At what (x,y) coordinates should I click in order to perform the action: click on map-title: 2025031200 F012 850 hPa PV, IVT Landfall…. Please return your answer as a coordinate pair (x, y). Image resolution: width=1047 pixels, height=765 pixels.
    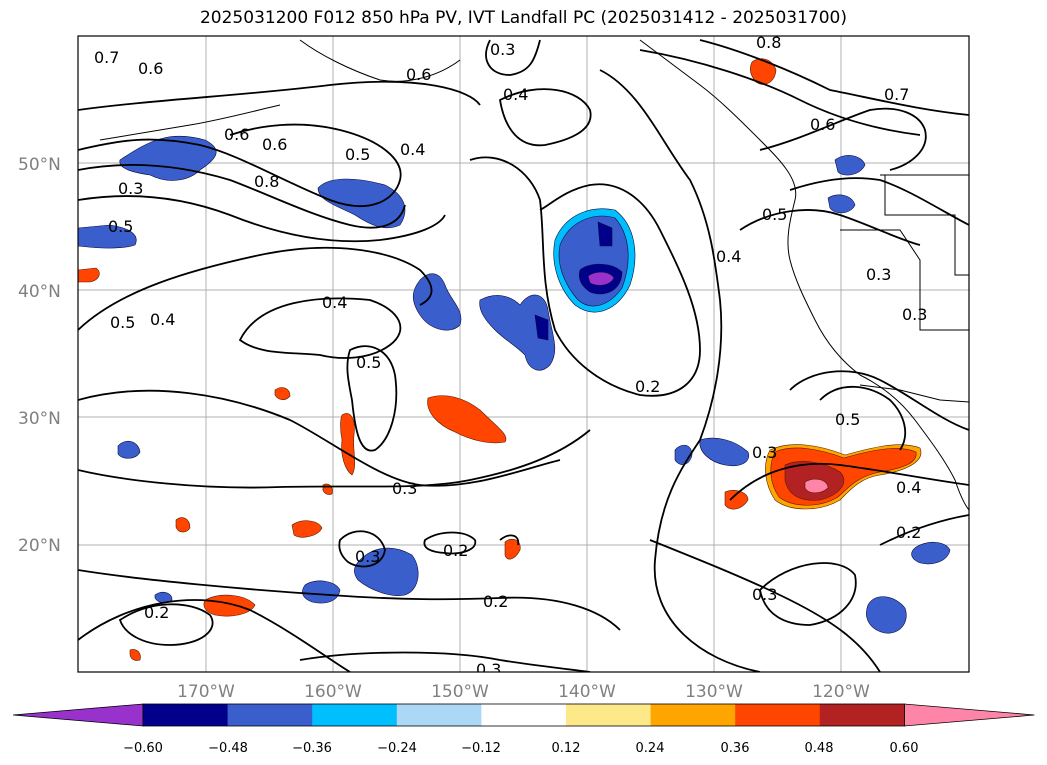
    Looking at the image, I should click on (523, 18).